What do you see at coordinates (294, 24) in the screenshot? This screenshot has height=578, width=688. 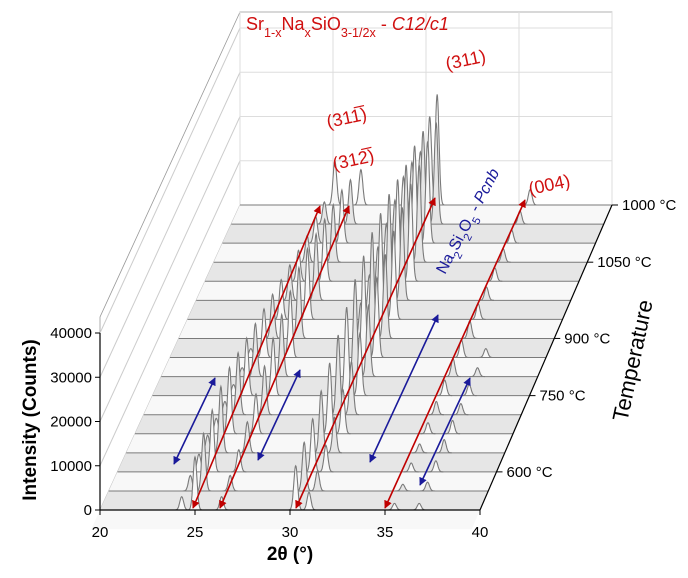 I see `phase-label-part: Na` at bounding box center [294, 24].